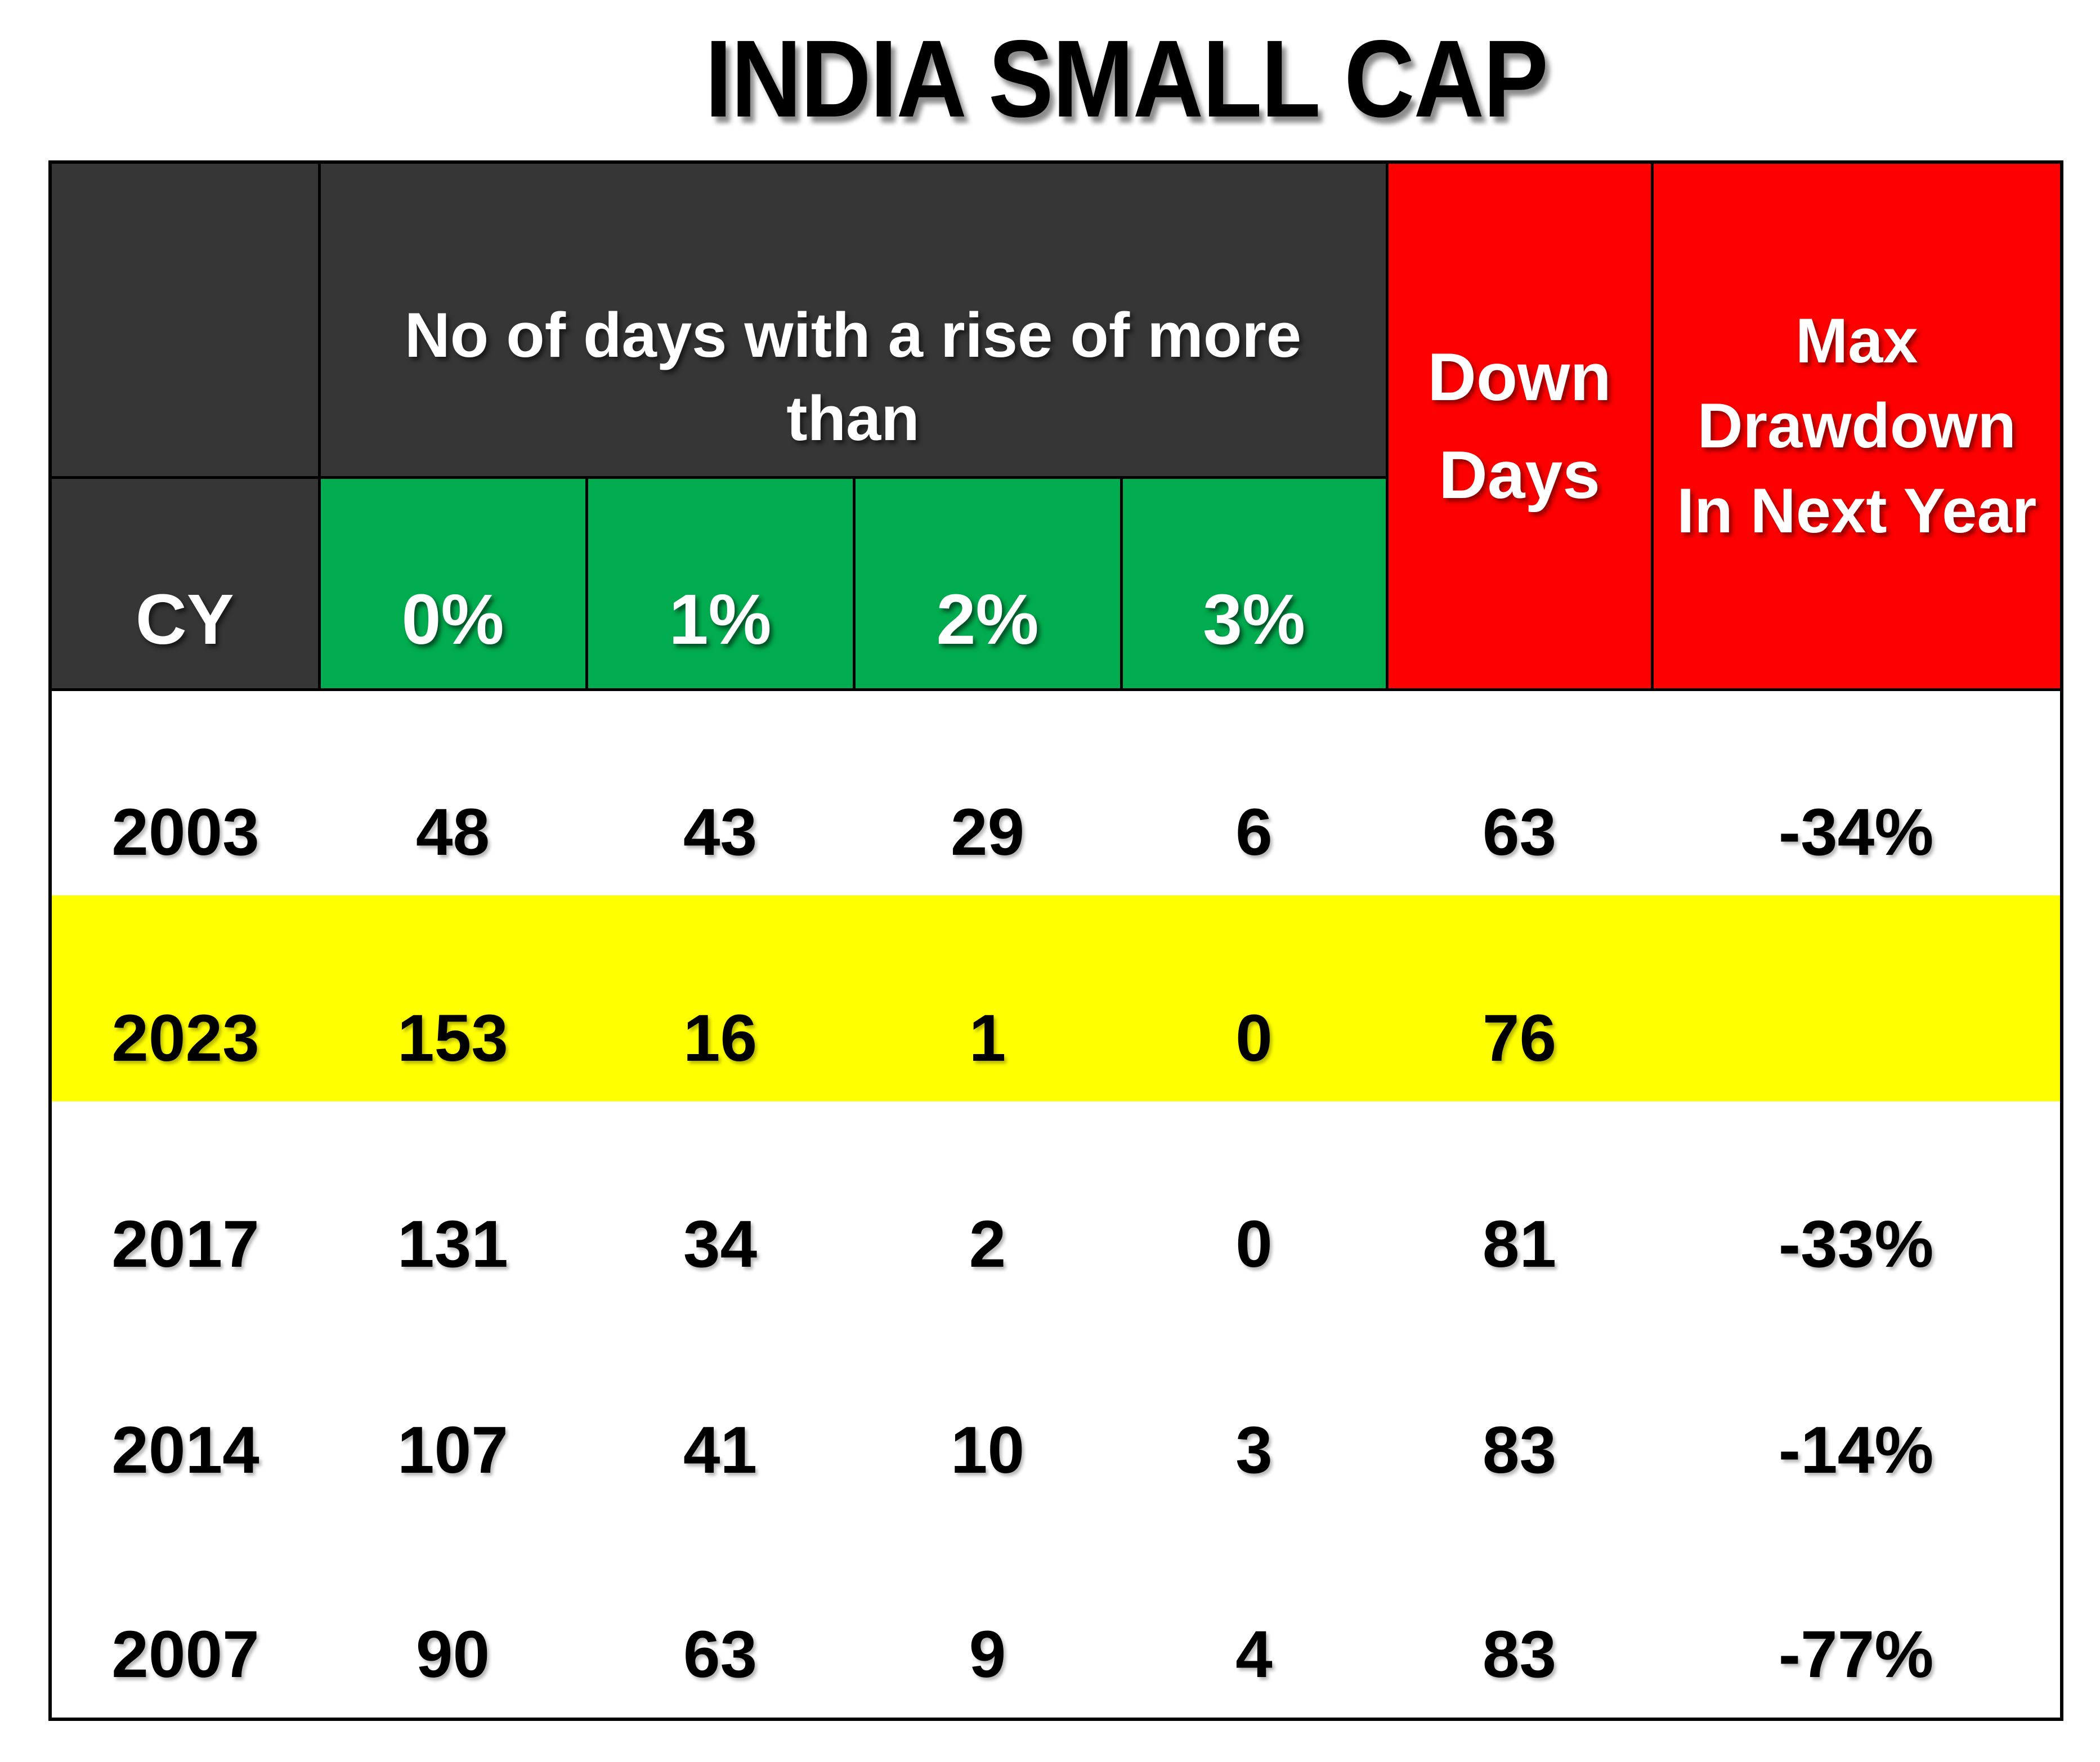  I want to click on header-cell-0pct: 0%, so click(452, 583).